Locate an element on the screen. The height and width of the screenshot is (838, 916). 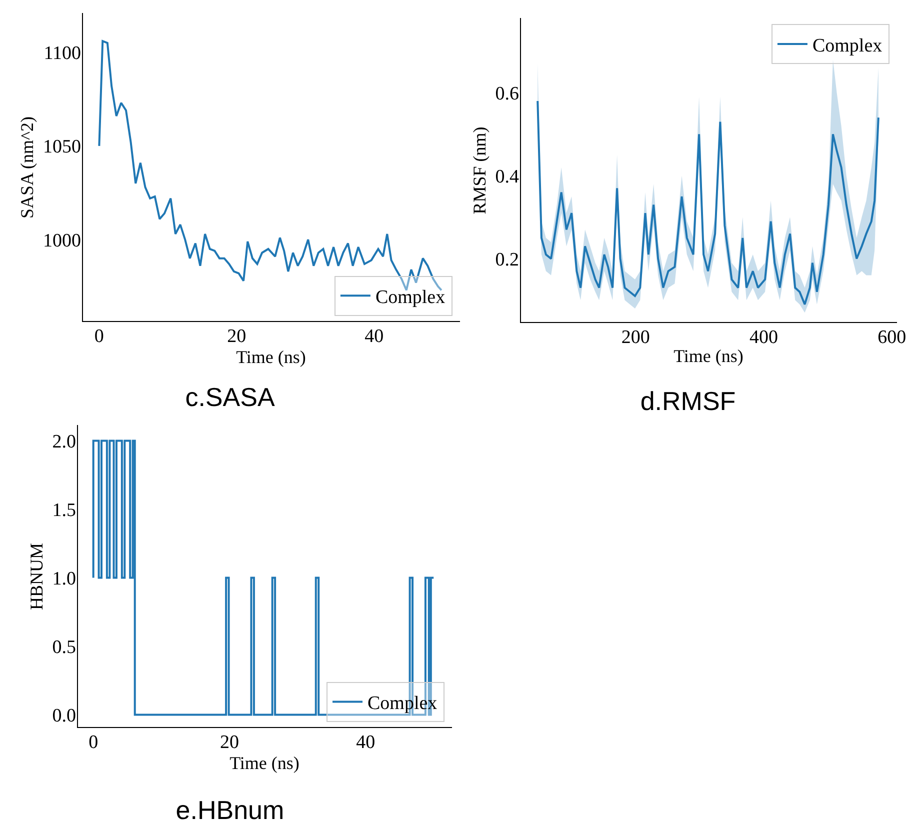
y-axis-title: RMSF (nm) is located at coordinates (479, 170).